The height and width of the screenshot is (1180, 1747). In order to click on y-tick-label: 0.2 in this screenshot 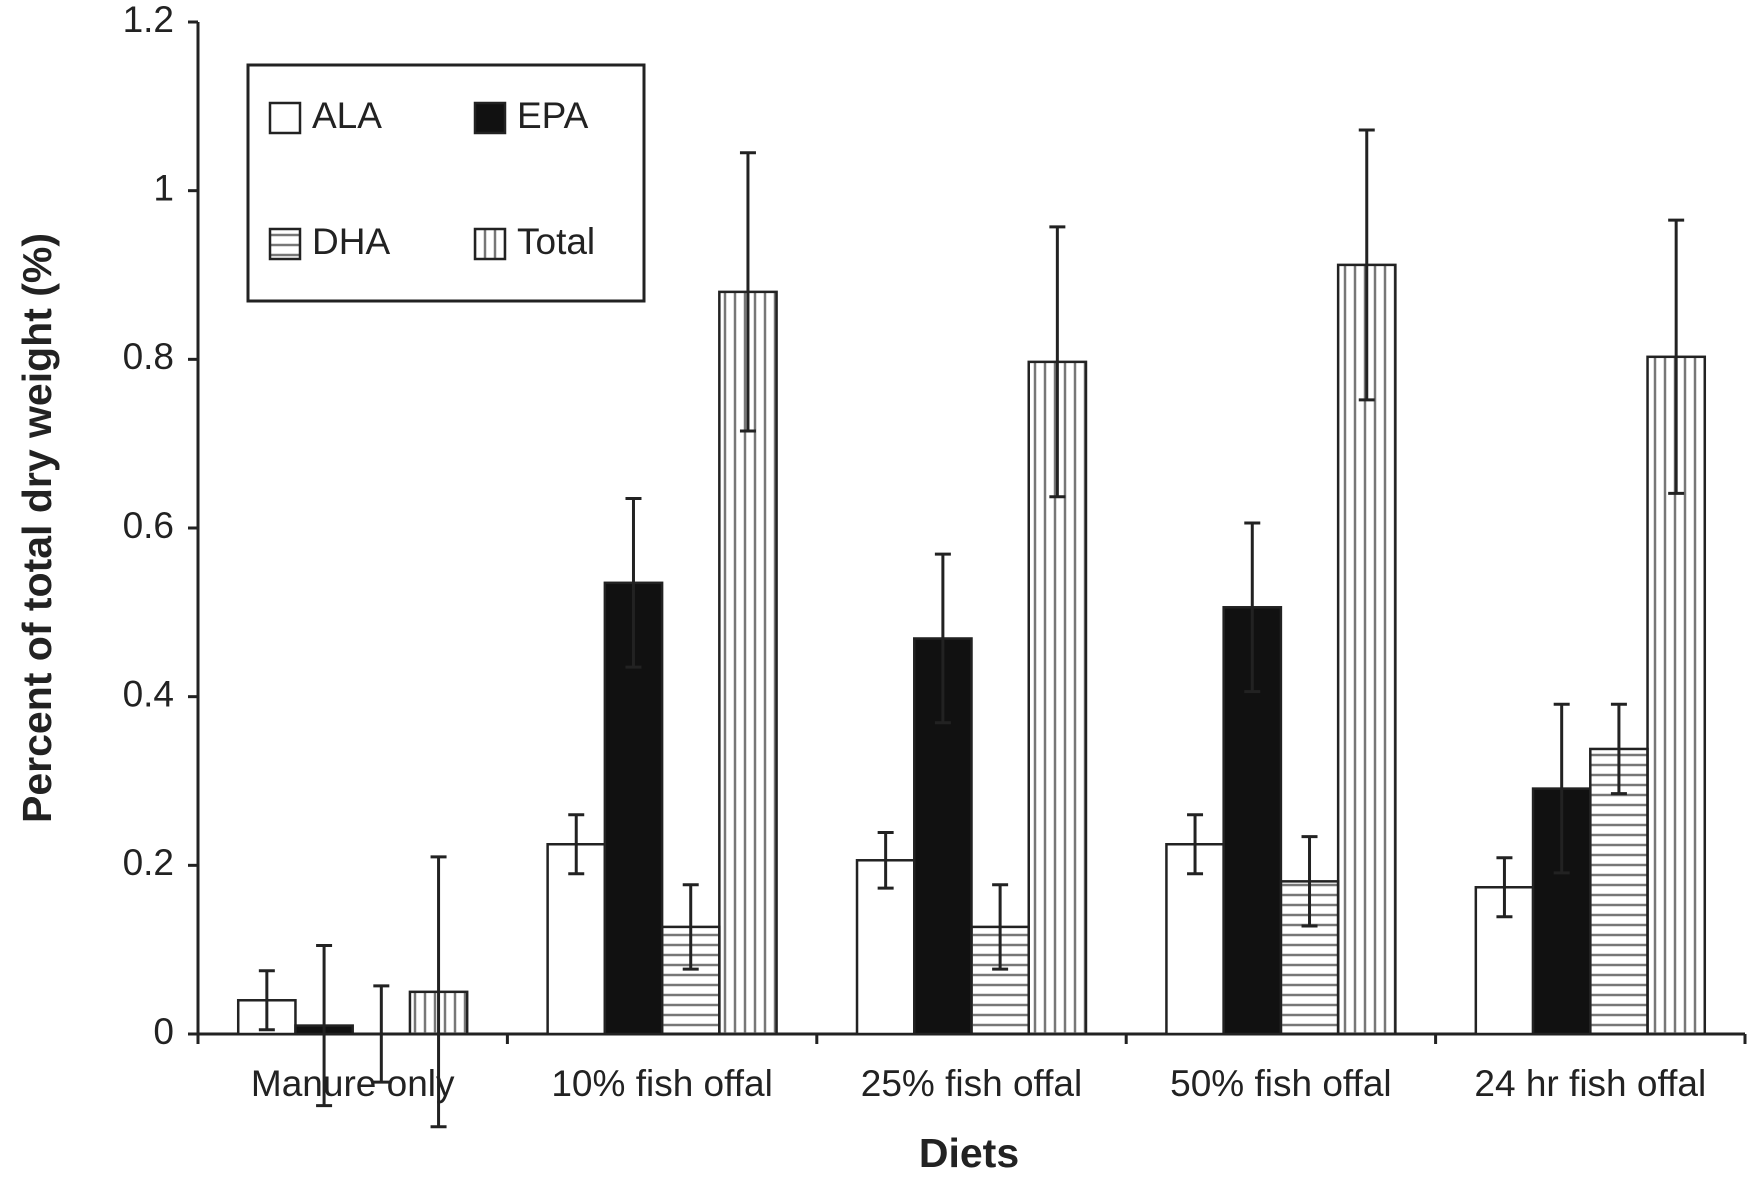, I will do `click(148, 862)`.